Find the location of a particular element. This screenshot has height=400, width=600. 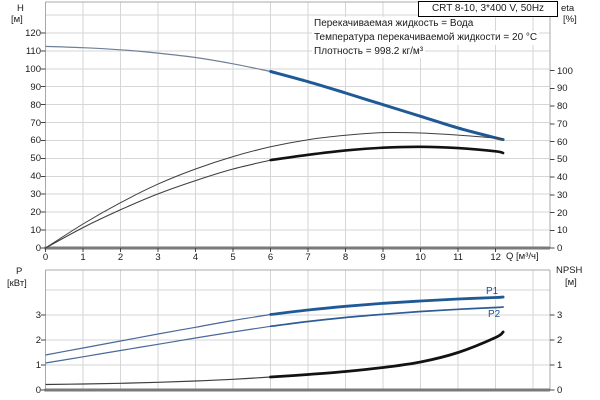

axis-tick-label: 9 is located at coordinates (383, 257).